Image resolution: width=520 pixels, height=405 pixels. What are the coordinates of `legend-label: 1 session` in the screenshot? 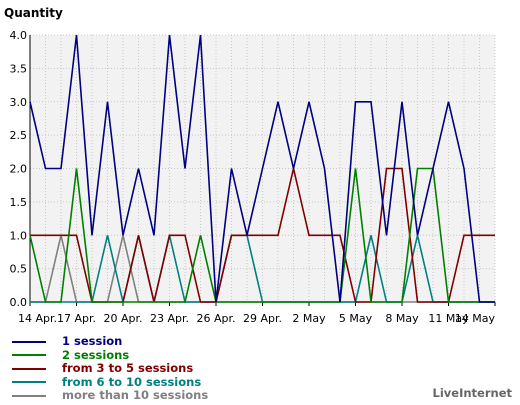 It's located at (92, 341).